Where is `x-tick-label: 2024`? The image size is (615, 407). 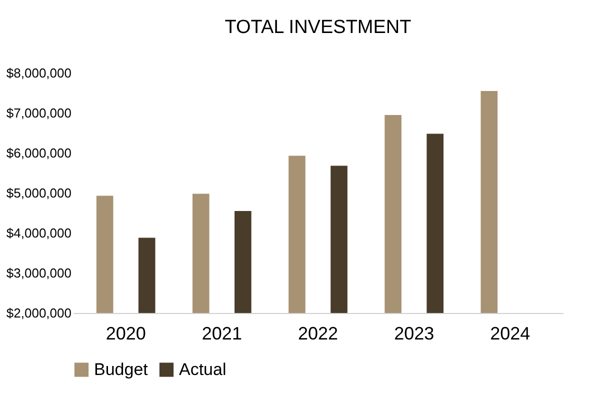
x-tick-label: 2024 is located at coordinates (510, 334).